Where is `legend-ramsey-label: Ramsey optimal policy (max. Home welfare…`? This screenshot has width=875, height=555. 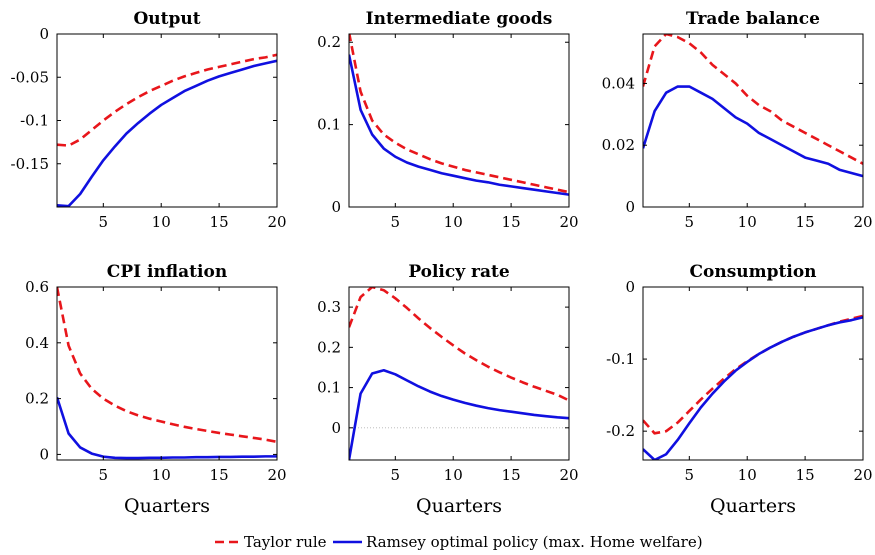
legend-ramsey-label: Ramsey optimal policy (max. Home welfare… is located at coordinates (534, 542).